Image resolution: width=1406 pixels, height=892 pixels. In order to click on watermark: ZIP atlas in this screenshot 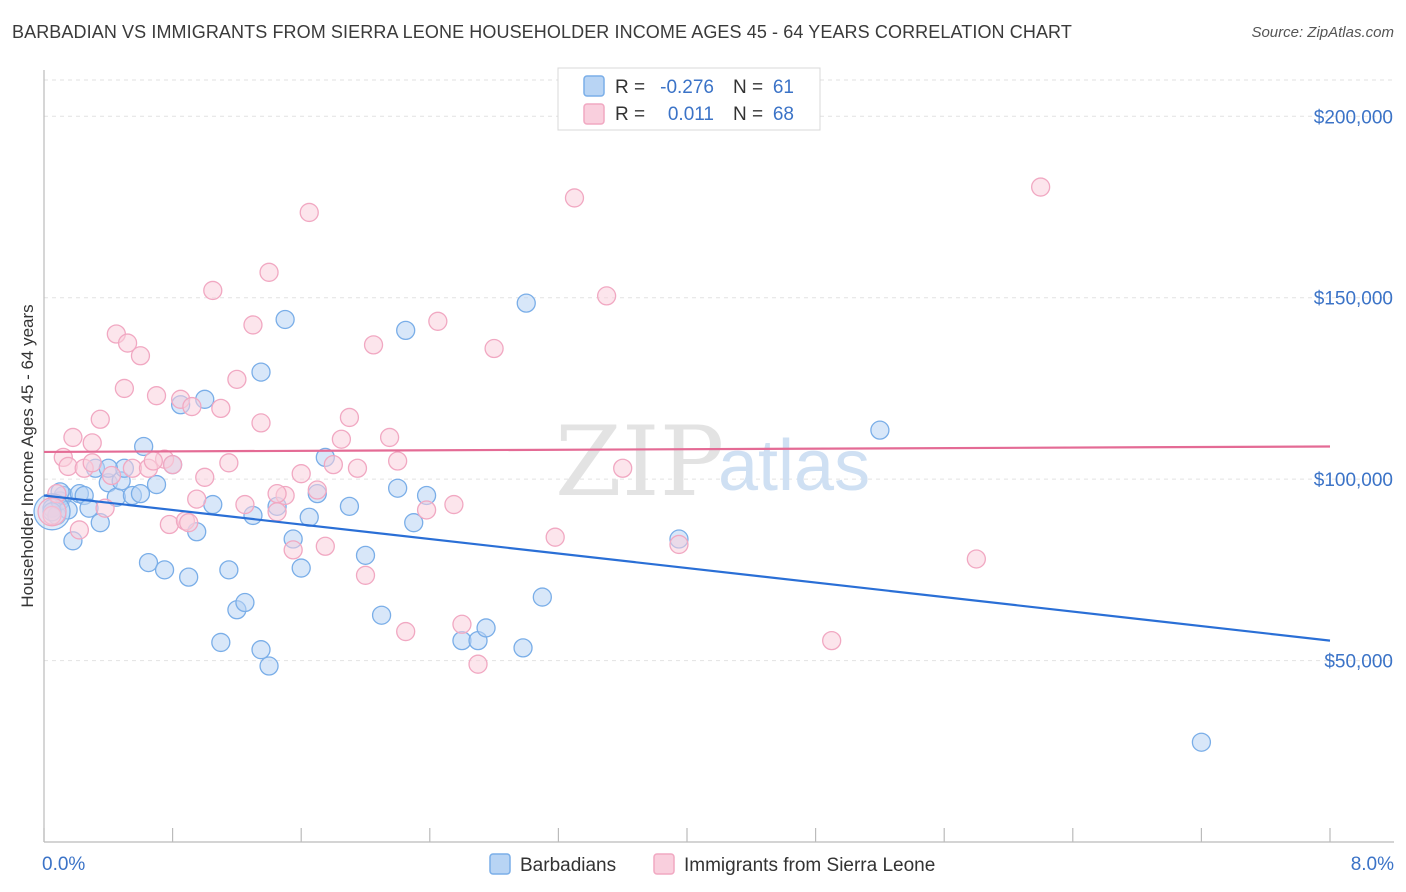, I will do `click(712, 462)`.